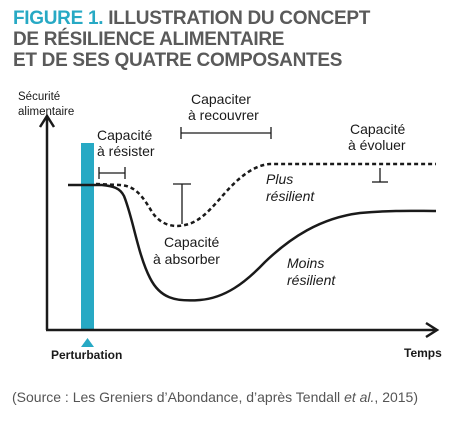  Describe the element at coordinates (149, 39) in the screenshot. I see `title-line-2: DE RÉSILIENCE ALIMENTAIRE` at that location.